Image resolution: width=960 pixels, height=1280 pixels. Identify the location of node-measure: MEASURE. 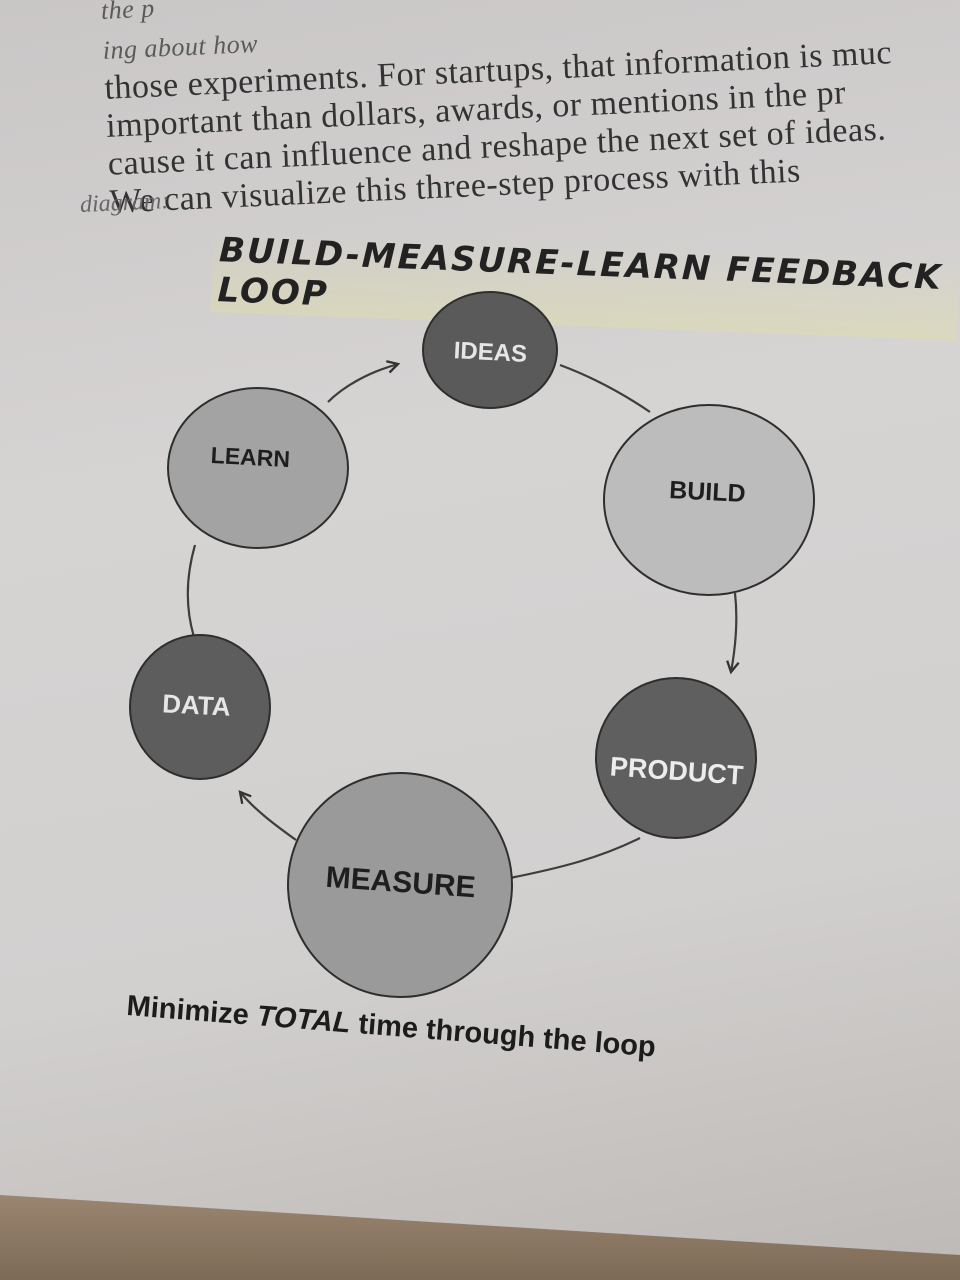
(400, 885).